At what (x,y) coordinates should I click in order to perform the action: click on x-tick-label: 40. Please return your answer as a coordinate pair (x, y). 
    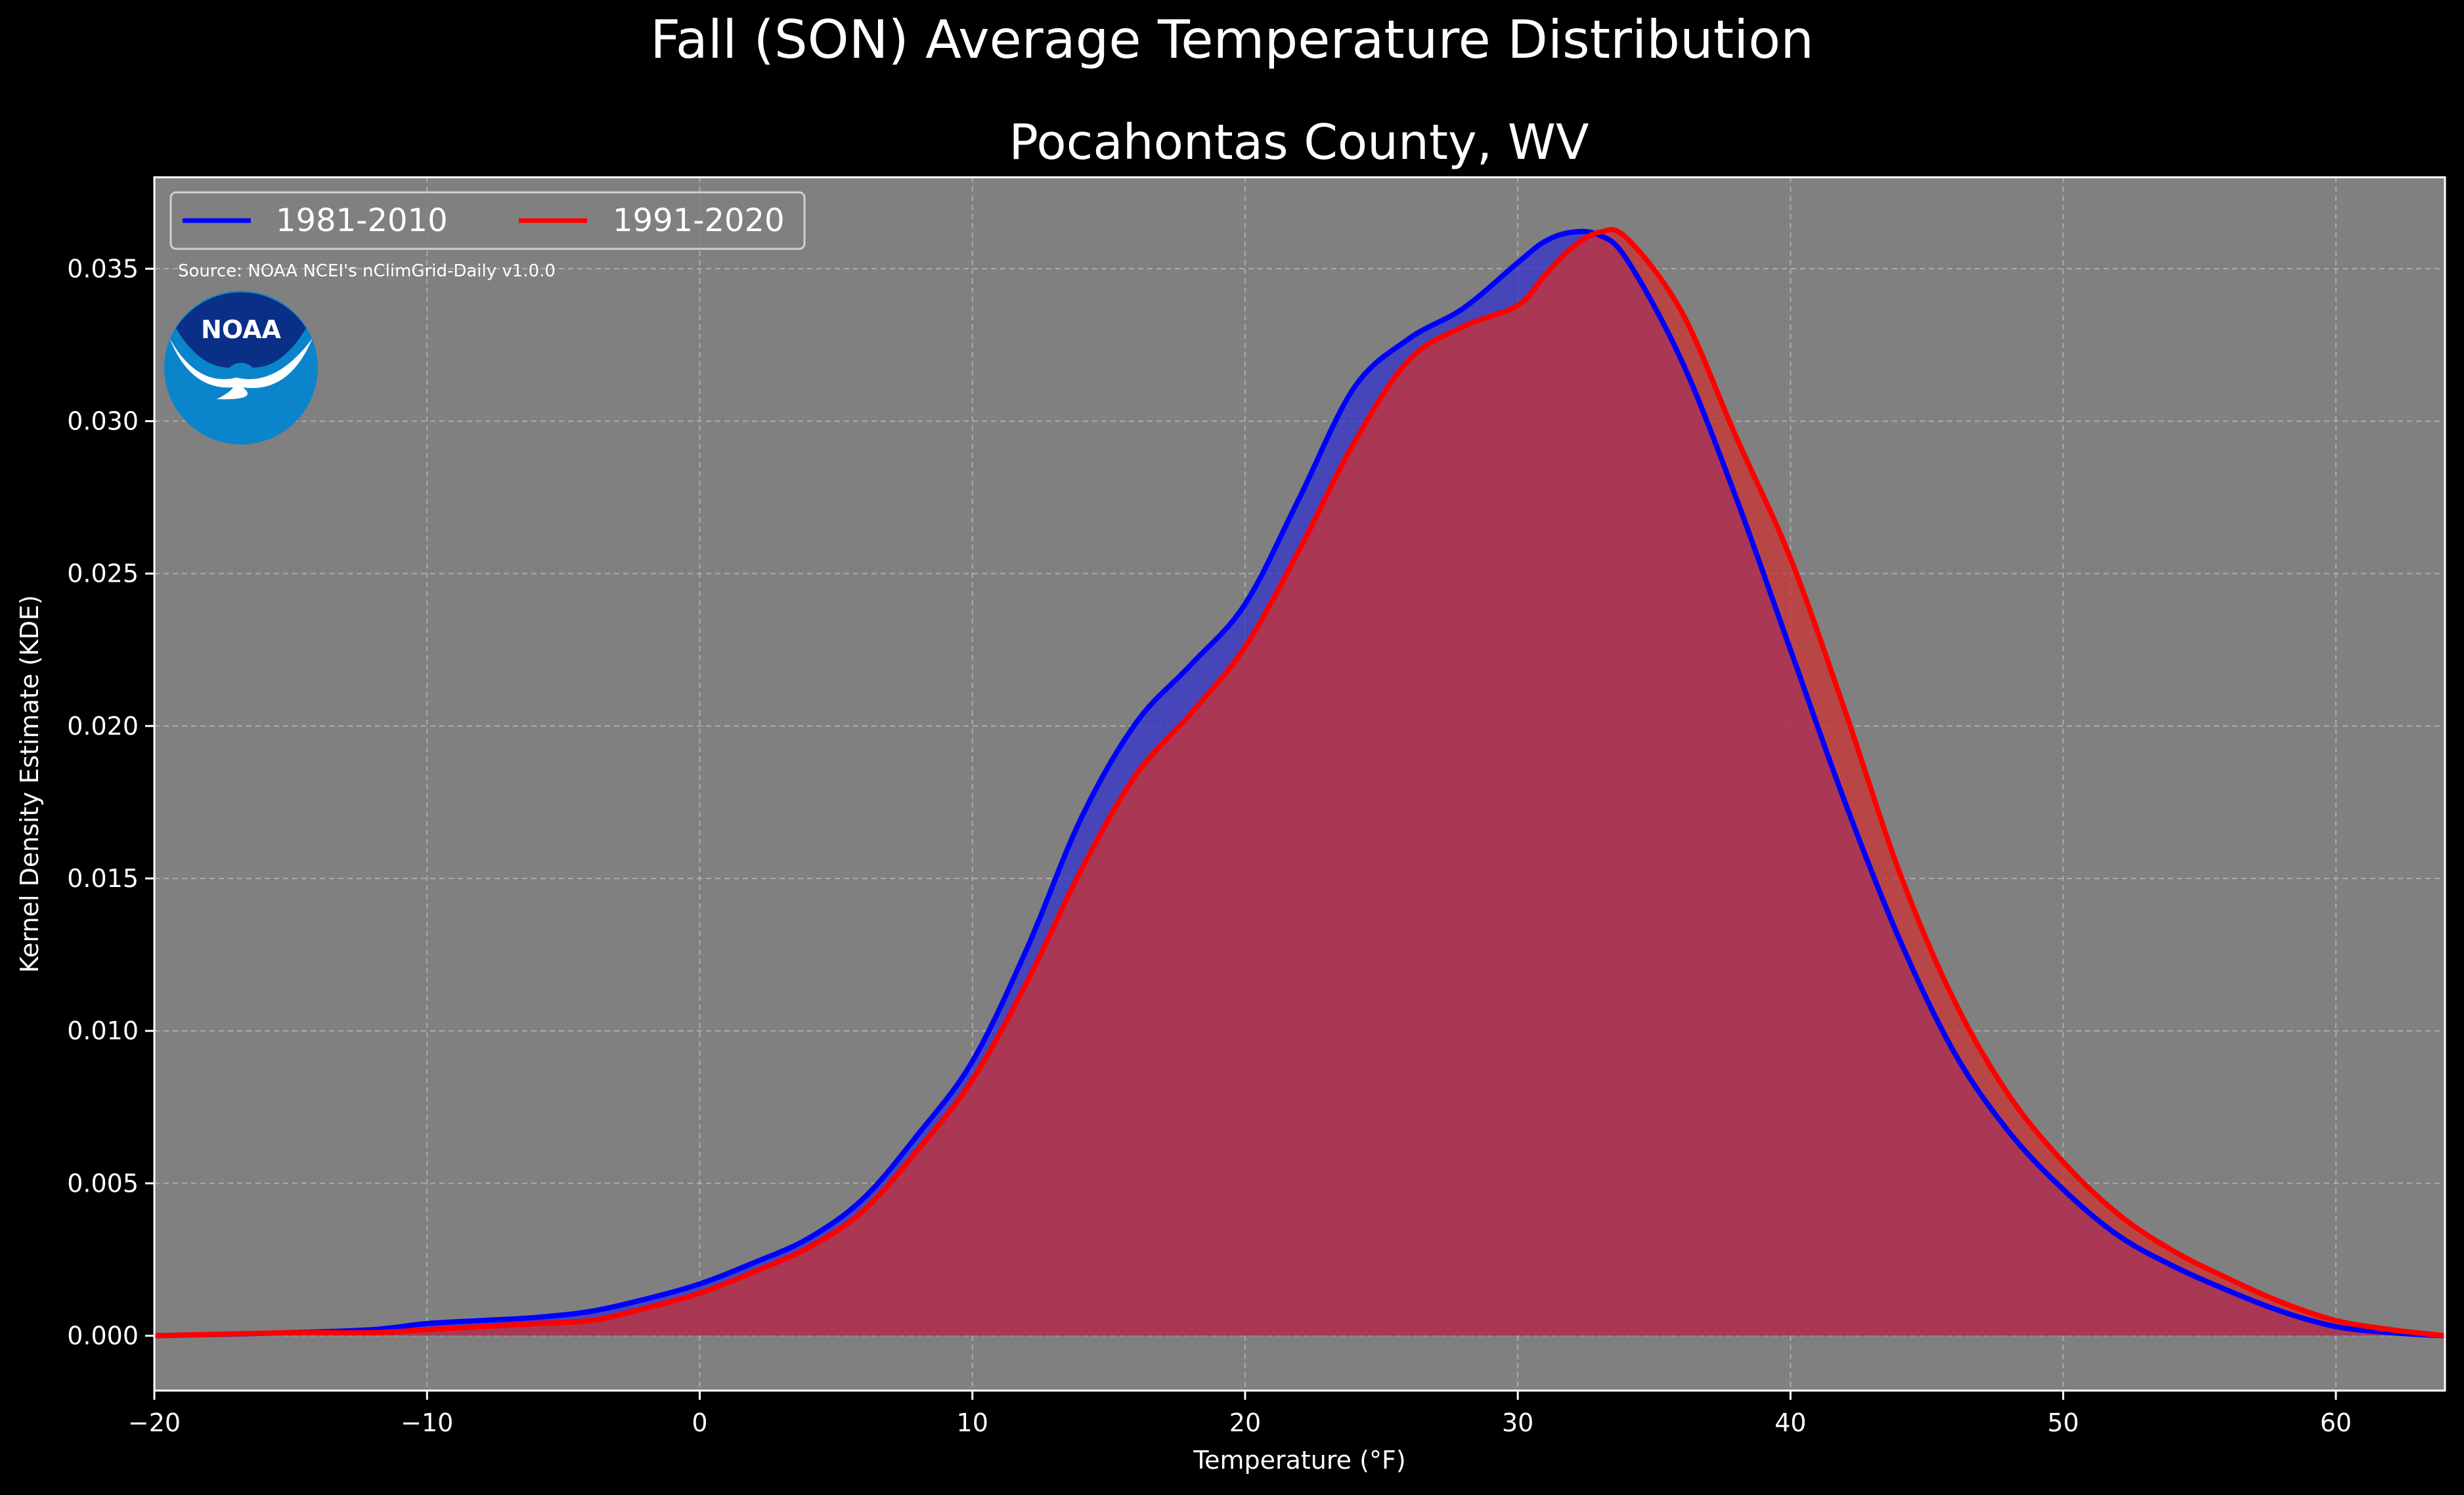
    Looking at the image, I should click on (1790, 1422).